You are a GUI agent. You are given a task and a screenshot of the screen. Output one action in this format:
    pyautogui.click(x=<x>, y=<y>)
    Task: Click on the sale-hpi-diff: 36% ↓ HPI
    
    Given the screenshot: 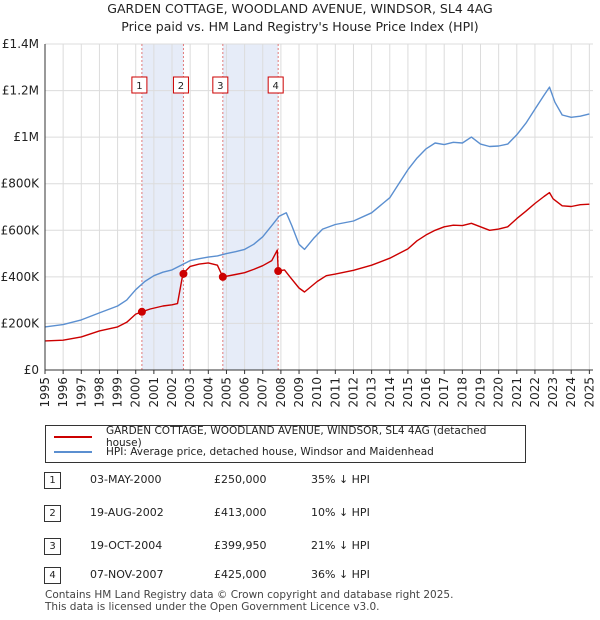 What is the action you would take?
    pyautogui.click(x=340, y=574)
    